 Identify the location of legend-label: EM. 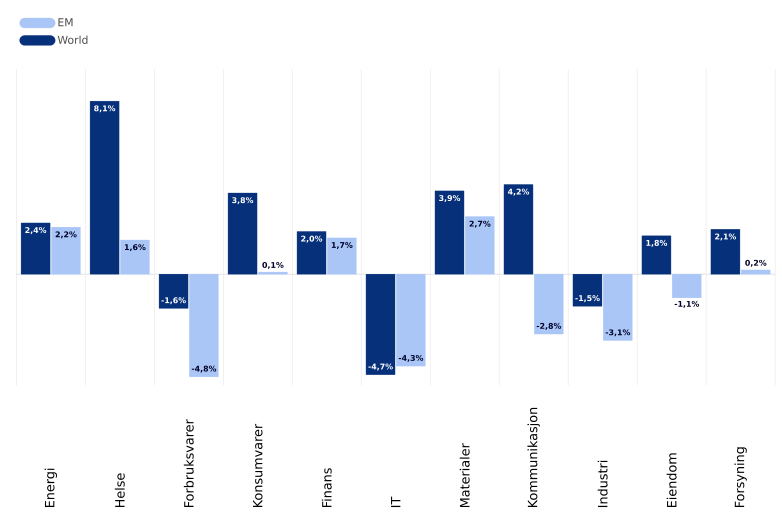
(65, 22).